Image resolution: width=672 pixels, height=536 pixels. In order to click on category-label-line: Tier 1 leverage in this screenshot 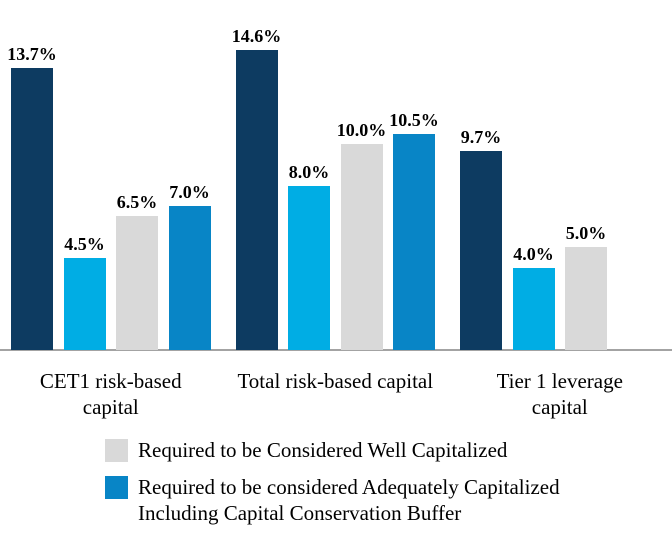, I will do `click(559, 381)`.